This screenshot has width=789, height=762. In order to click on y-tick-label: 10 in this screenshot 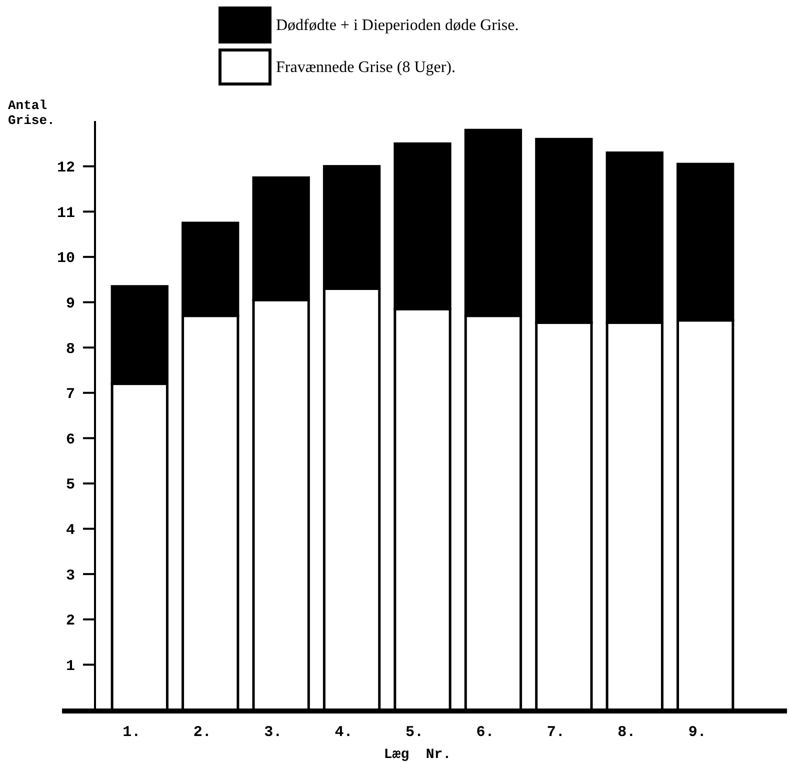, I will do `click(65, 259)`.